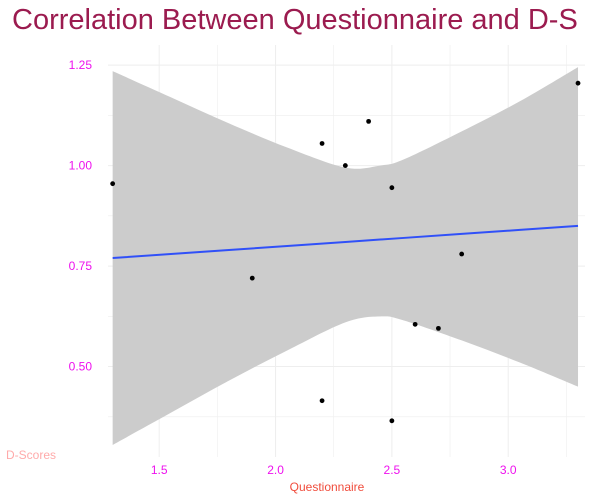 The width and height of the screenshot is (600, 500). Describe the element at coordinates (81, 166) in the screenshot. I see `y-tick-label: 1.00` at that location.